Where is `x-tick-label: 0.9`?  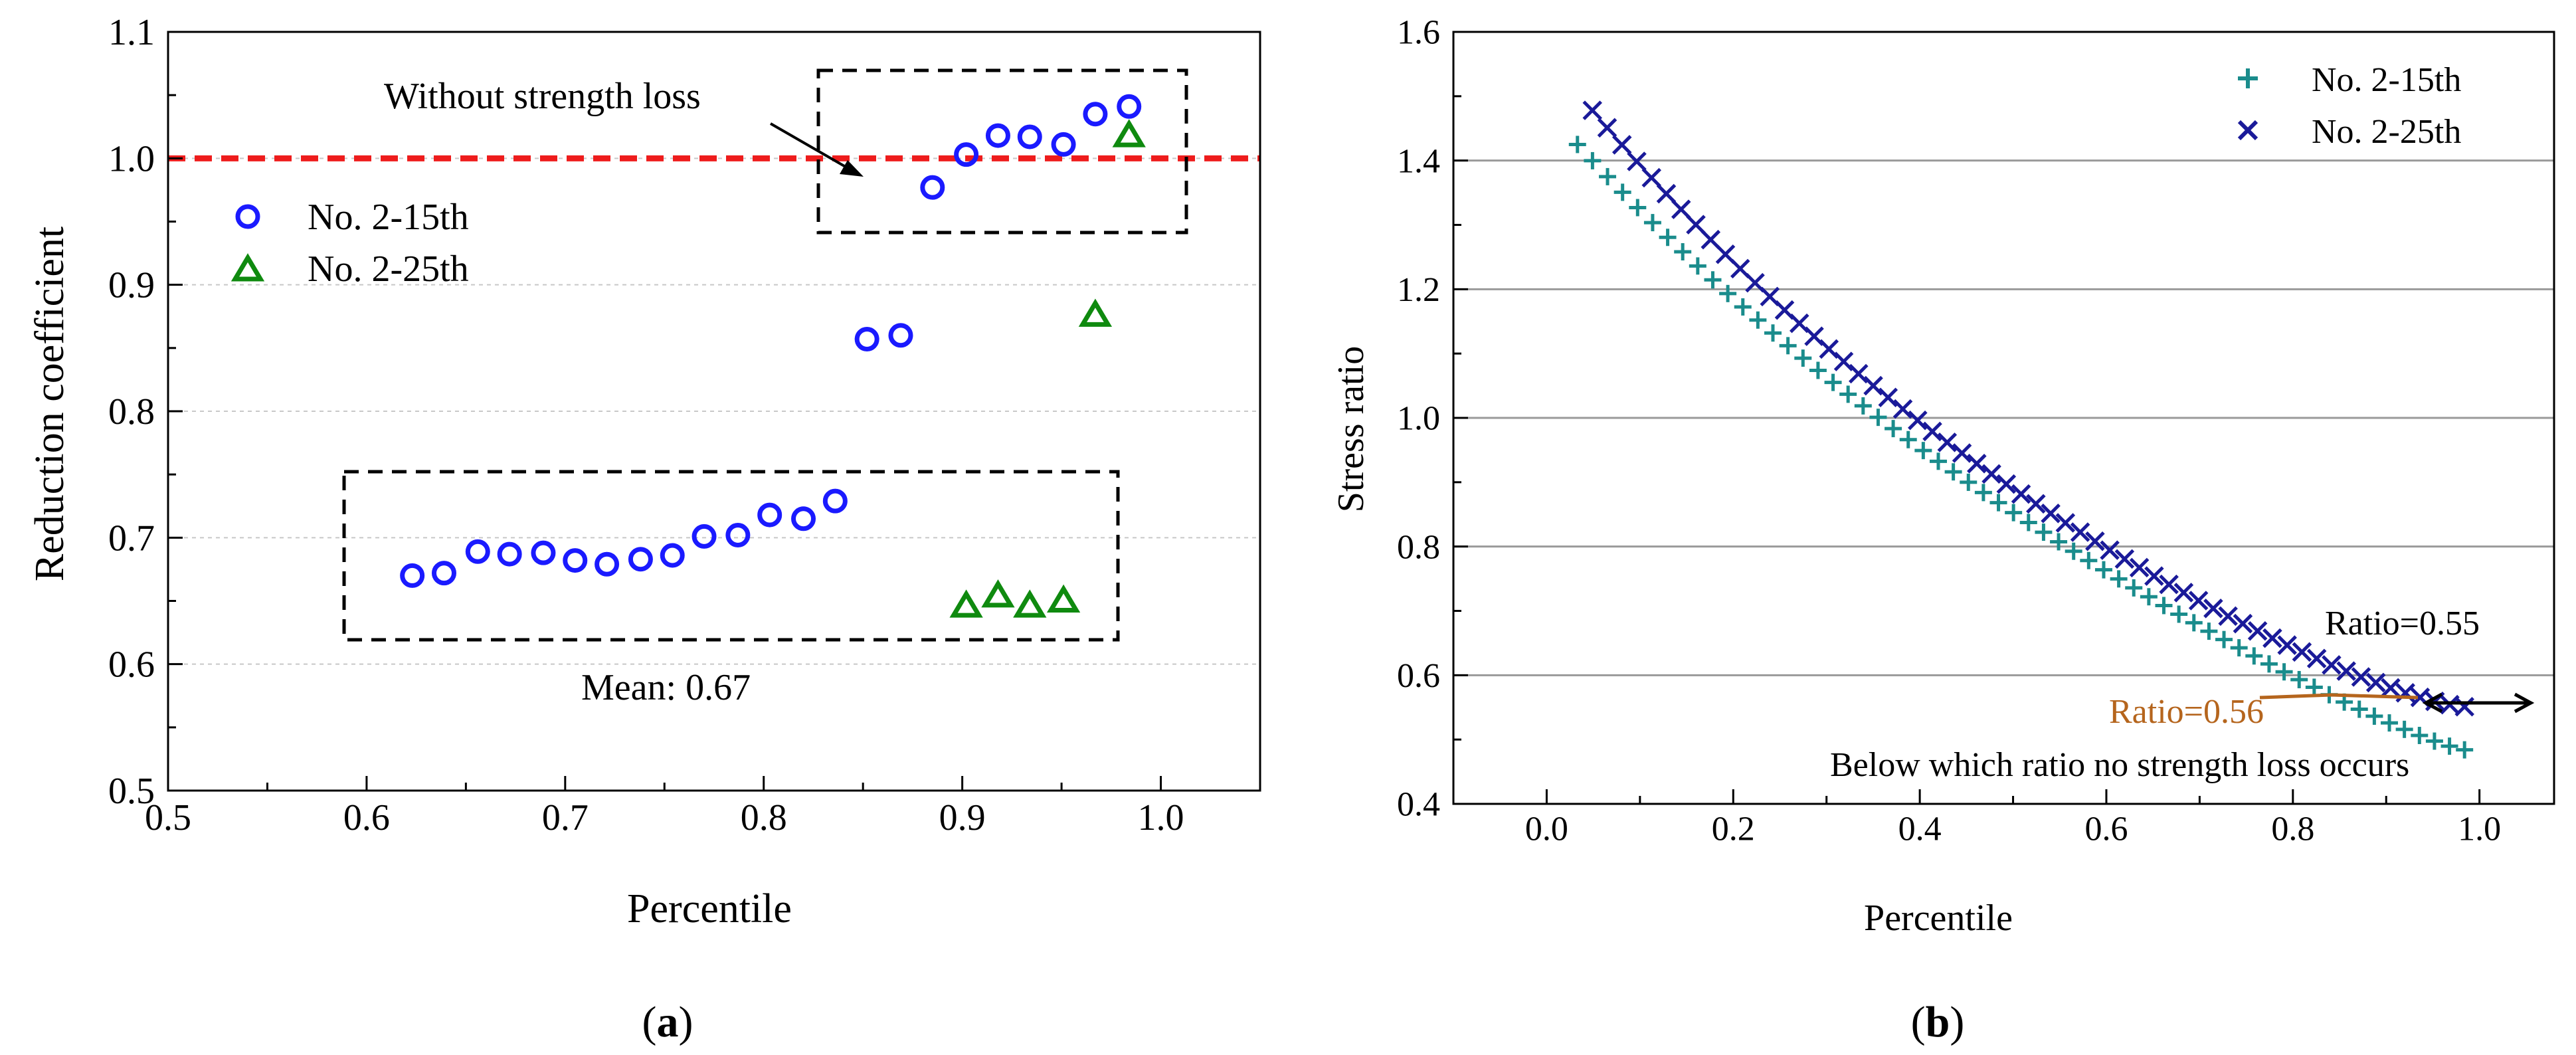 x-tick-label: 0.9 is located at coordinates (962, 817).